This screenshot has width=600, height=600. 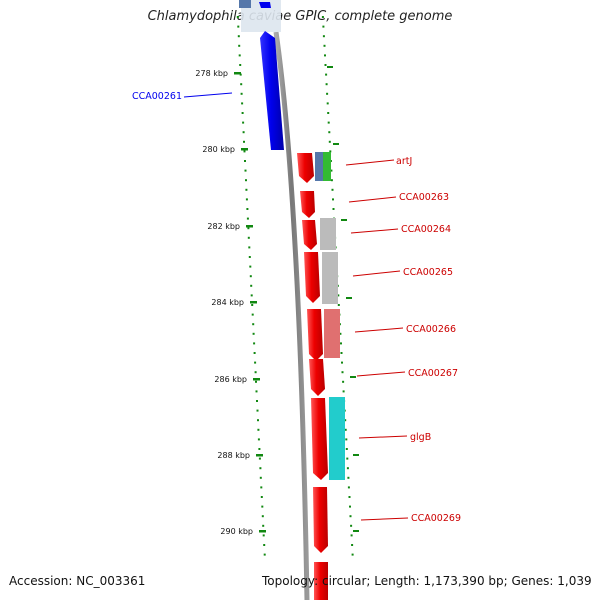 I want to click on tick-label: 286 kbp, so click(x=230, y=379).